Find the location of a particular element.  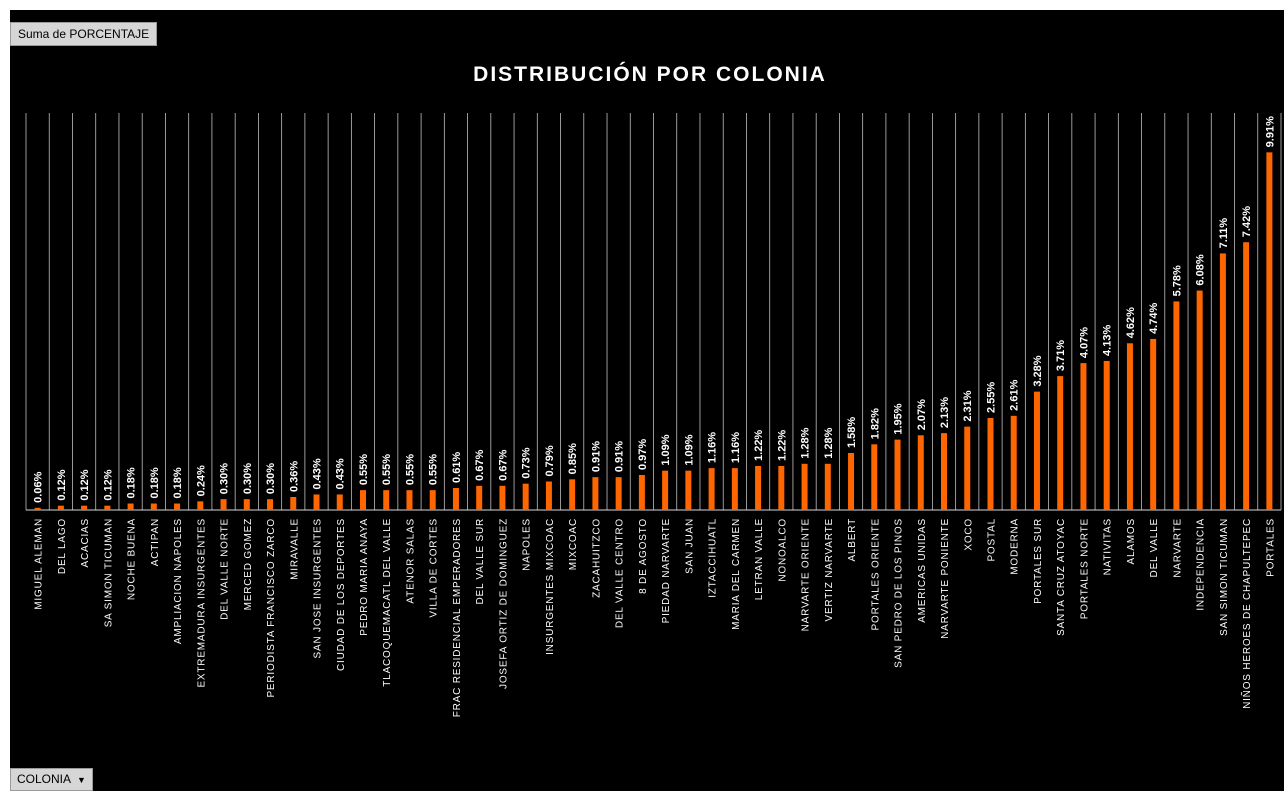

value-field-label: Suma de PORCENTAJE is located at coordinates (84, 34).